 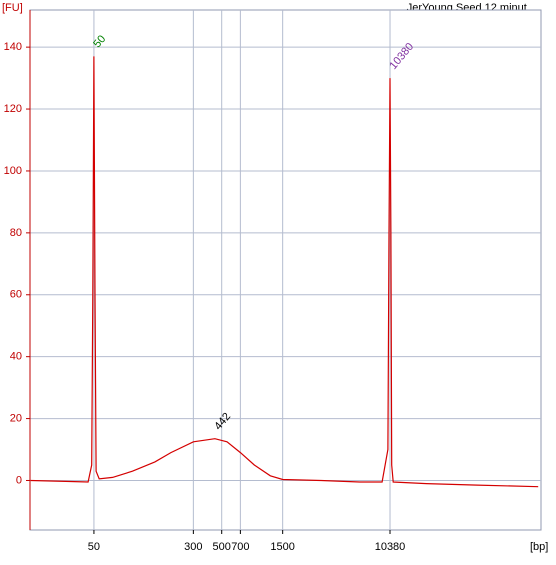 I want to click on x-axis-label: [bp], so click(x=539, y=547).